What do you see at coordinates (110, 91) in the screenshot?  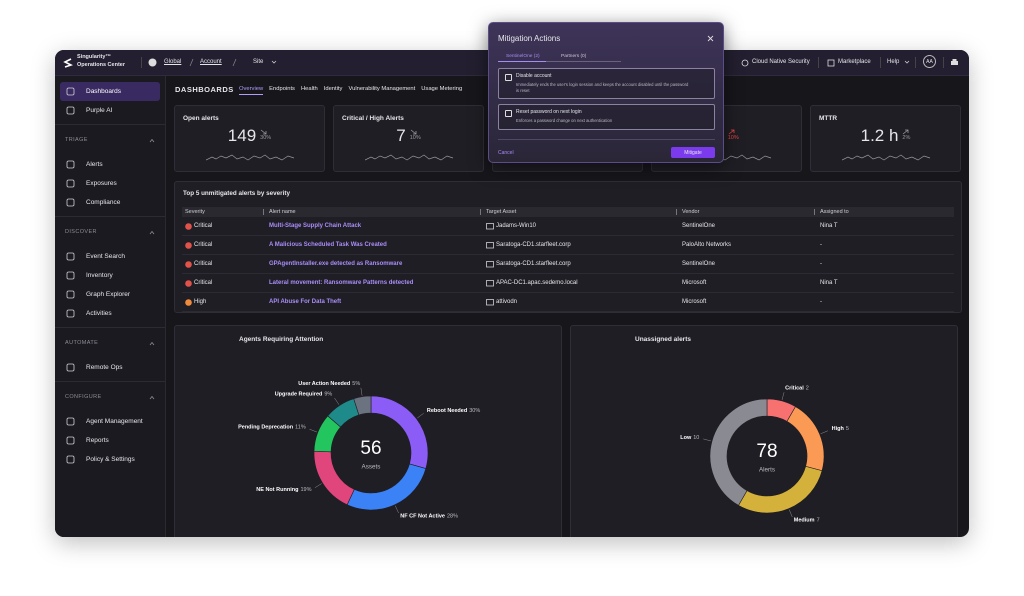 I see `nav-item: Dashboards` at bounding box center [110, 91].